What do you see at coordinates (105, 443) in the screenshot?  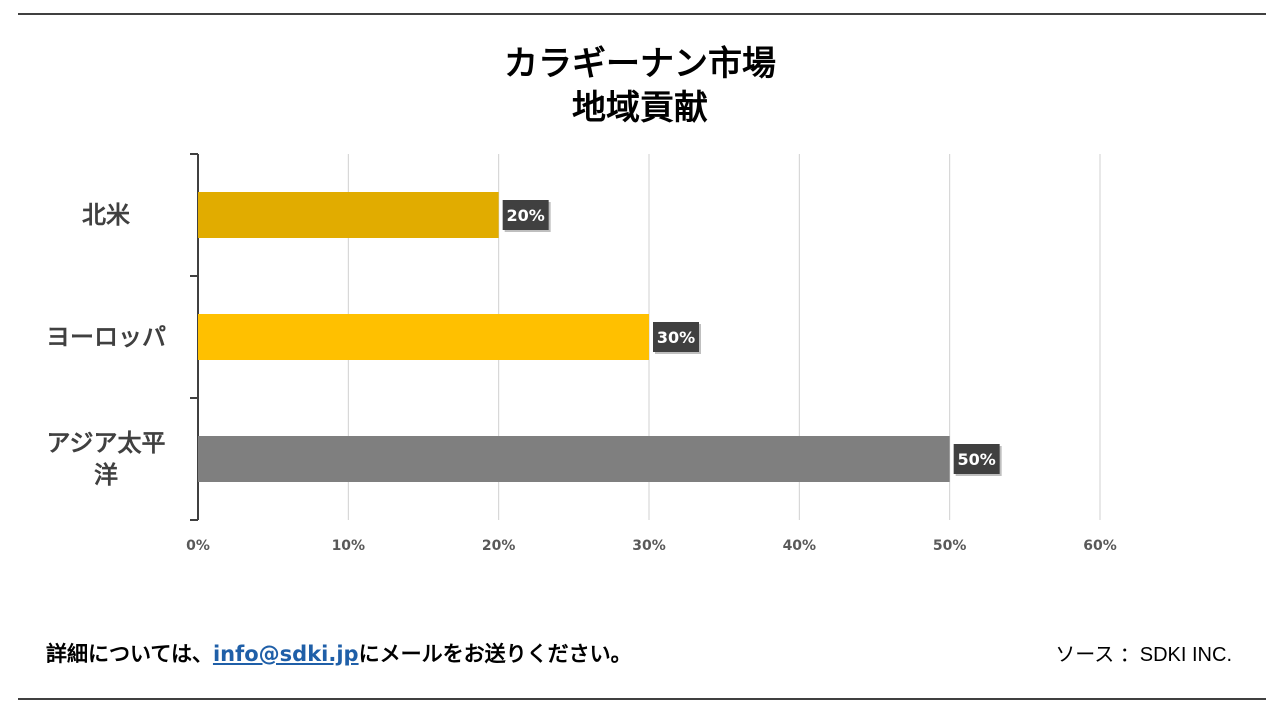 I see `category-label: アジア太平` at bounding box center [105, 443].